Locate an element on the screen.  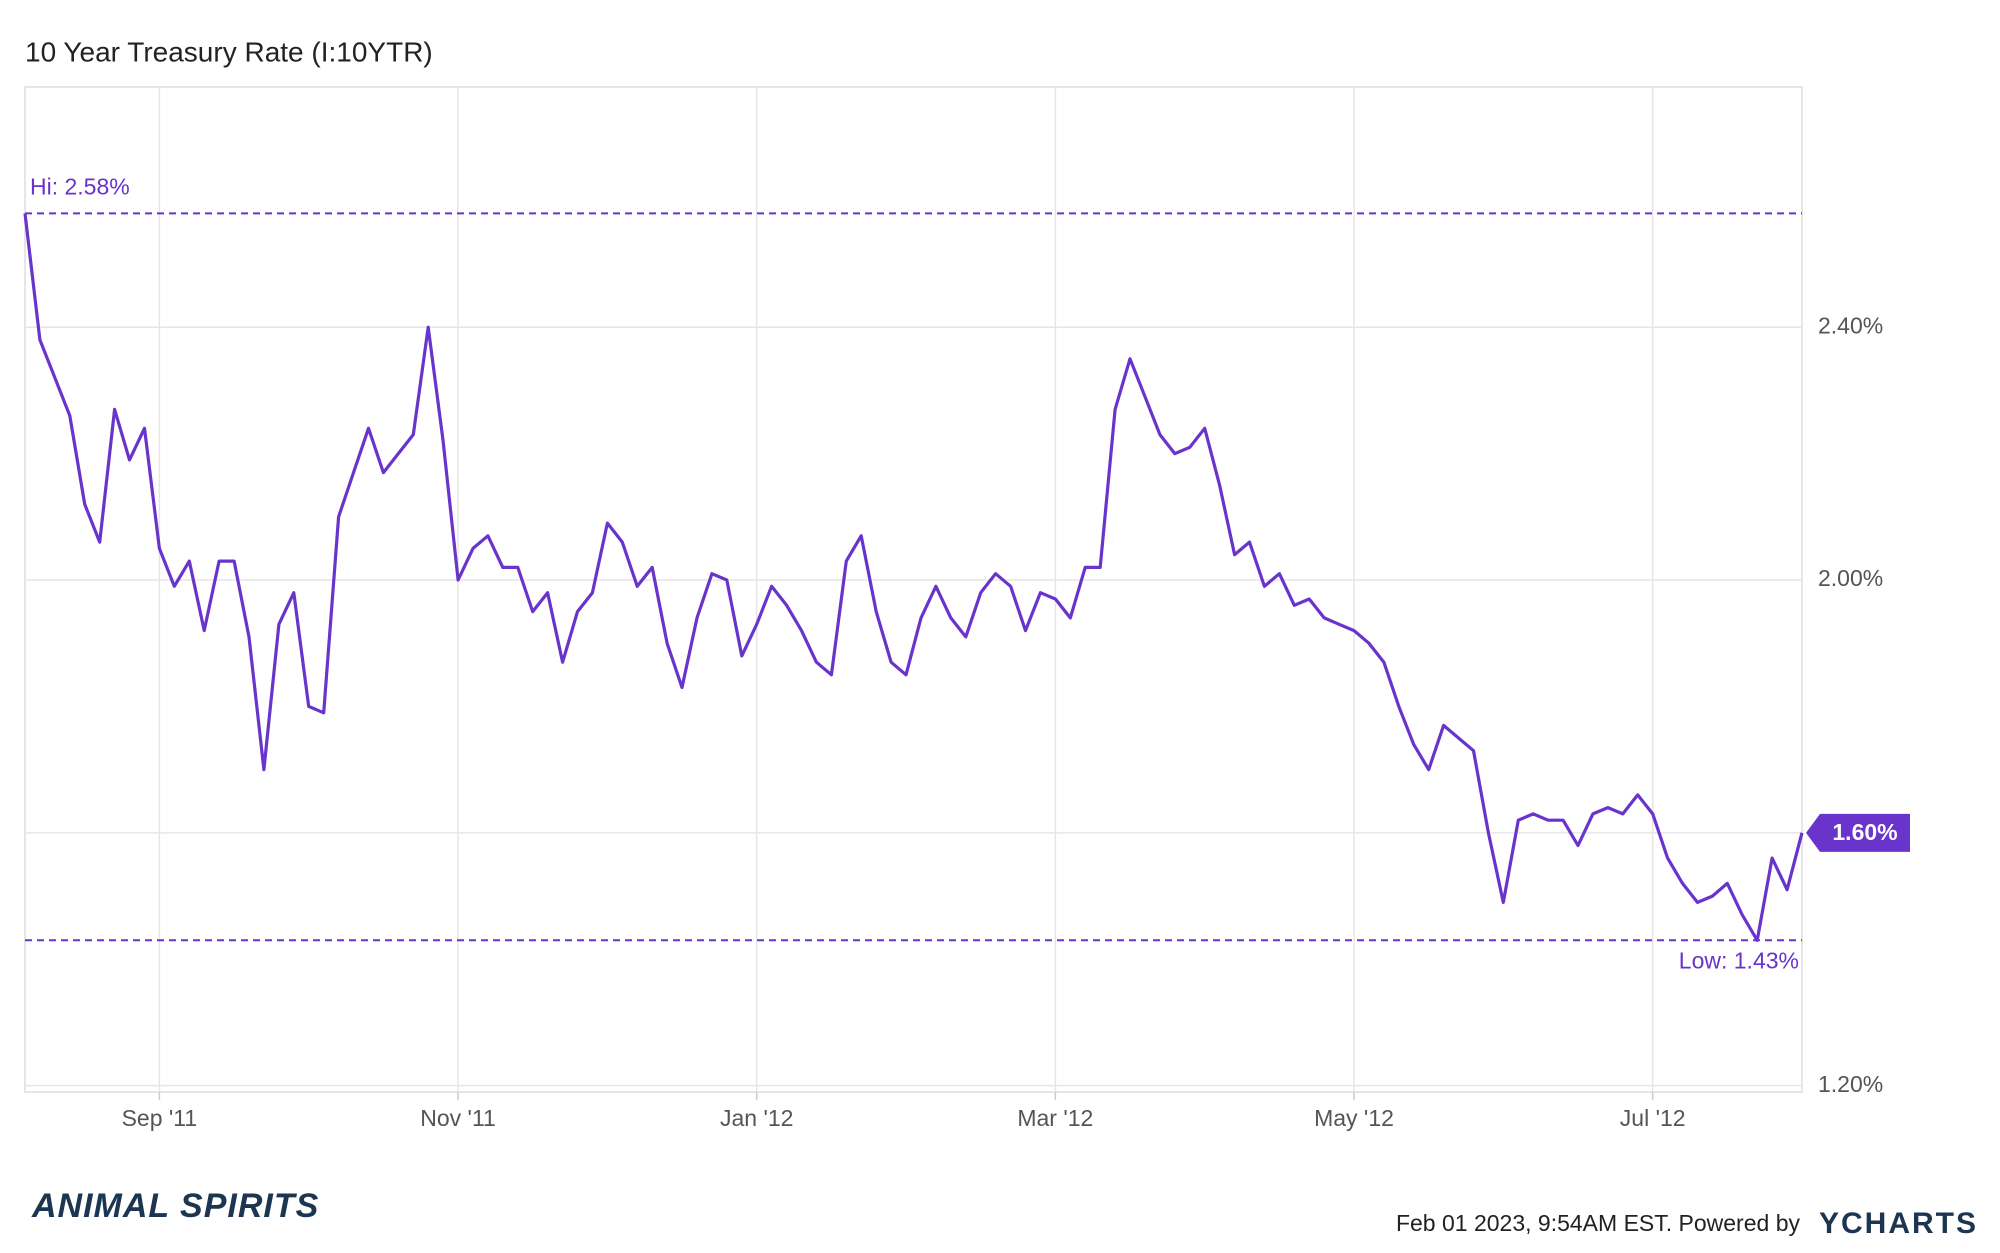
chart-title: 10 Year Treasury Rate (I:10YTR) is located at coordinates (229, 51).